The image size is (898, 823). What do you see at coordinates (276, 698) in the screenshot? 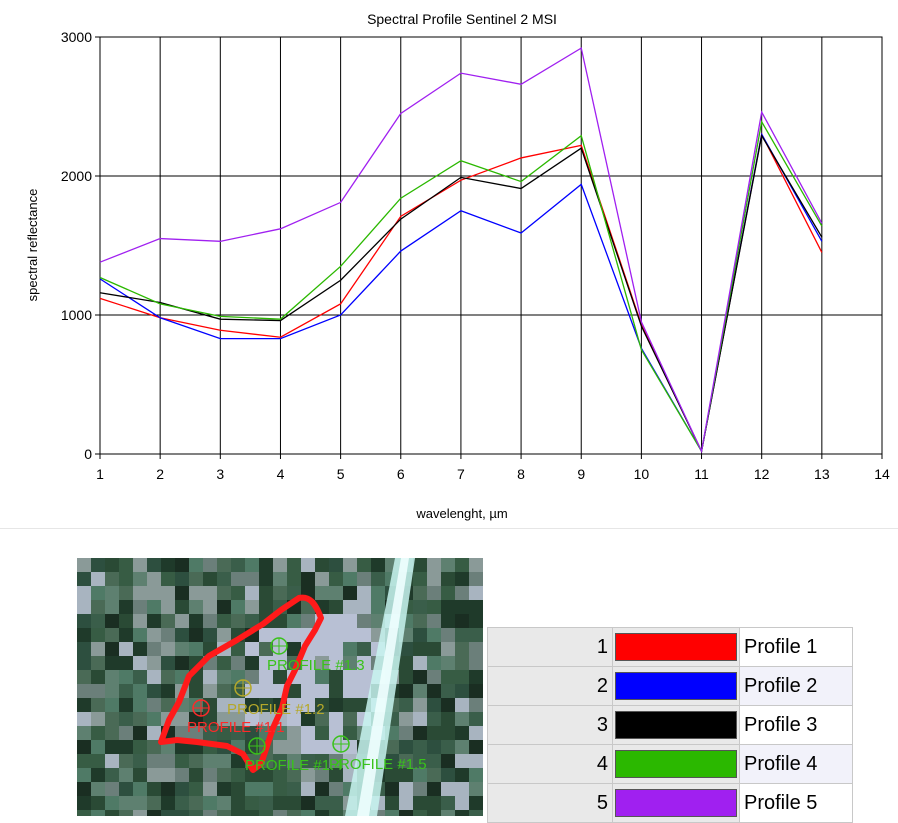
I see `profile-marker-1-2: PROFILE #1.2` at bounding box center [276, 698].